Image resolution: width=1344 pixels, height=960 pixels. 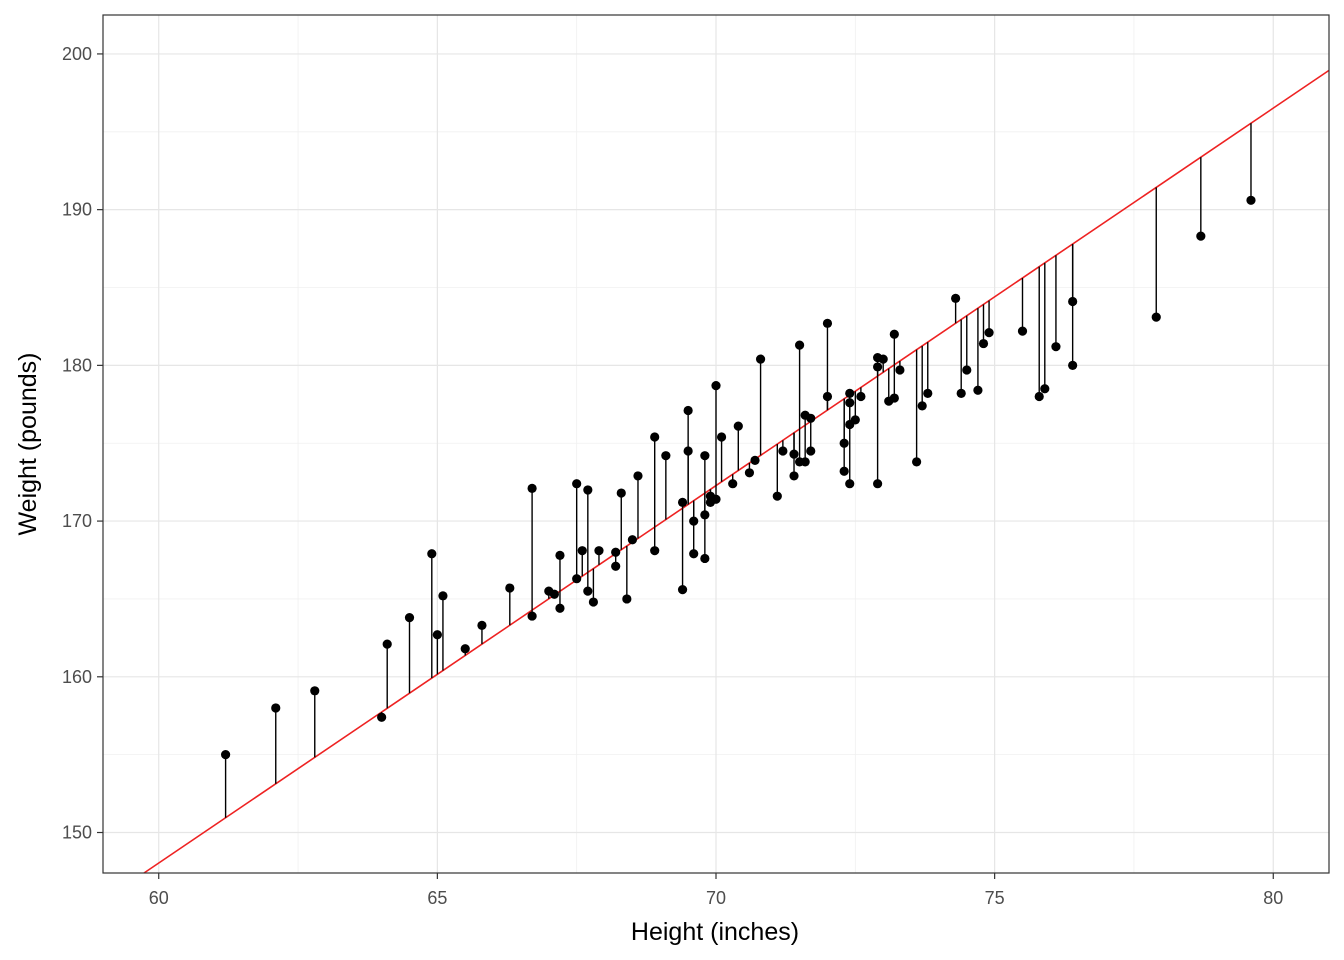 What do you see at coordinates (995, 898) in the screenshot?
I see `x-tick-label: 75` at bounding box center [995, 898].